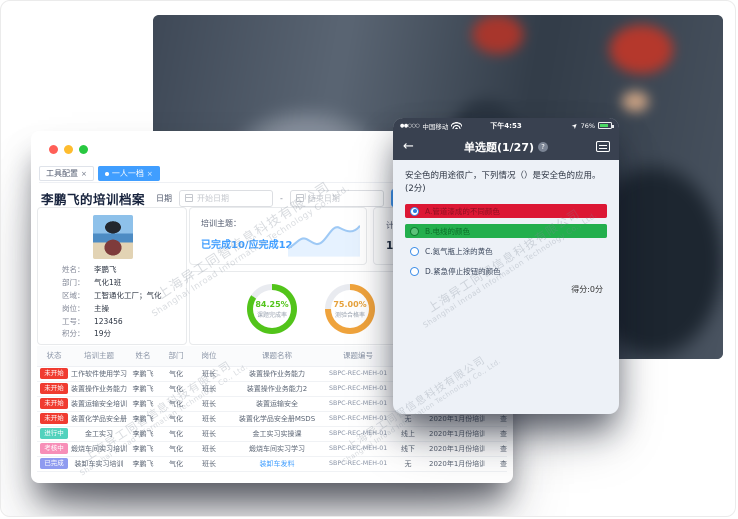  I want to click on phone-nav-bar: ← 单选题(1/27) ?, so click(506, 146).